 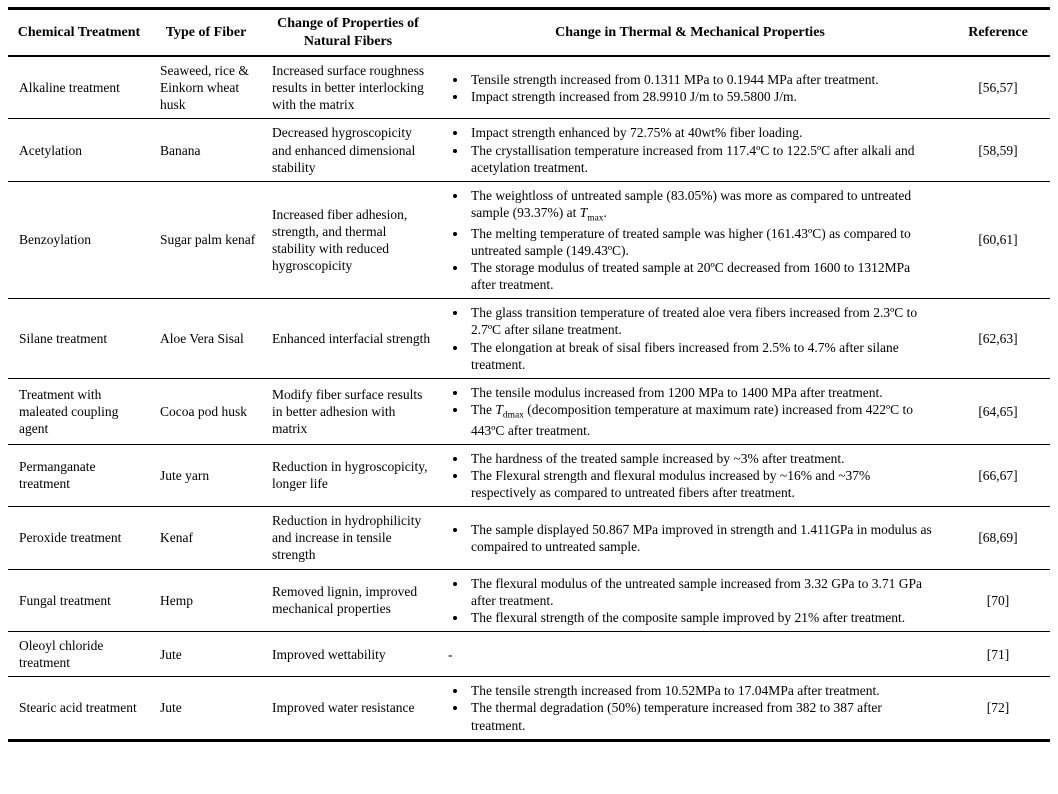 What do you see at coordinates (348, 654) in the screenshot?
I see `property-change-cell: Improved wettability` at bounding box center [348, 654].